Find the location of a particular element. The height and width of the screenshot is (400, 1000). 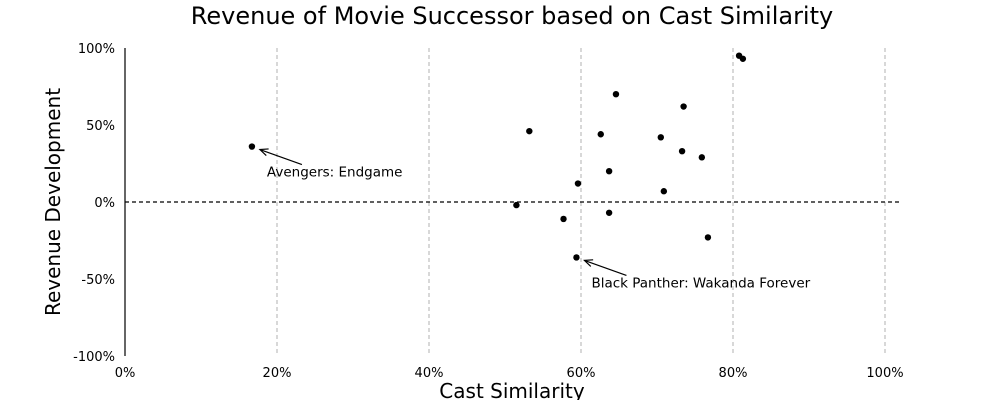

y-tick-labels: -100% -50% 0% 50% 100% is located at coordinates (94, 203).